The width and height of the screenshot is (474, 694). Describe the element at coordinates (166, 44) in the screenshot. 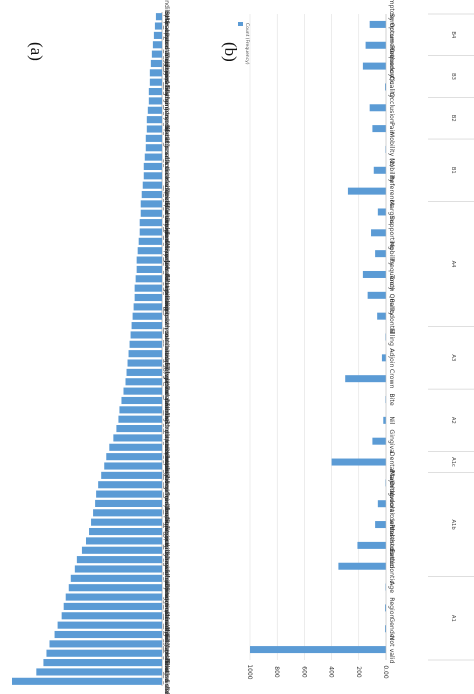

I see `category-label-a-68: seasons_line` at that location.